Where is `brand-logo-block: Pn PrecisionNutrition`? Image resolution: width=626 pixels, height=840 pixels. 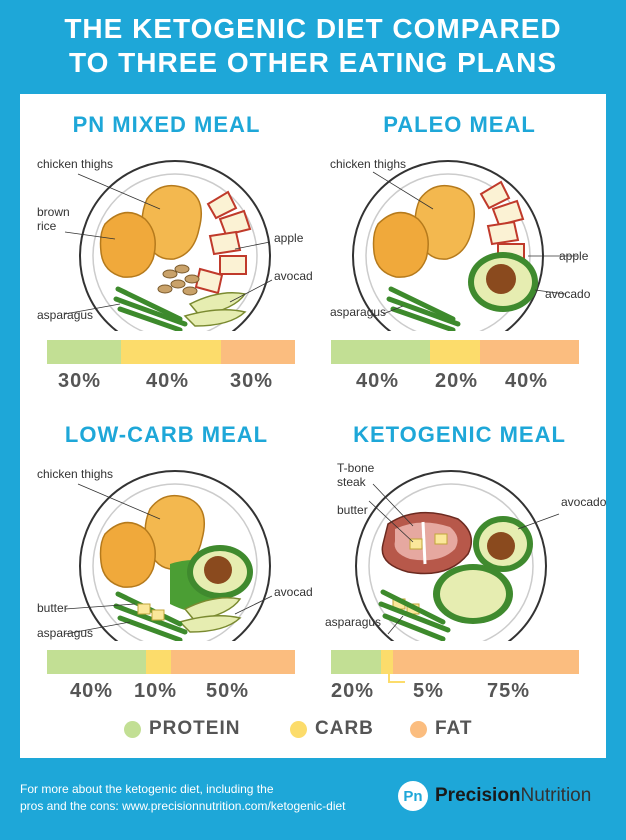 brand-logo-block: Pn PrecisionNutrition is located at coordinates (494, 796).